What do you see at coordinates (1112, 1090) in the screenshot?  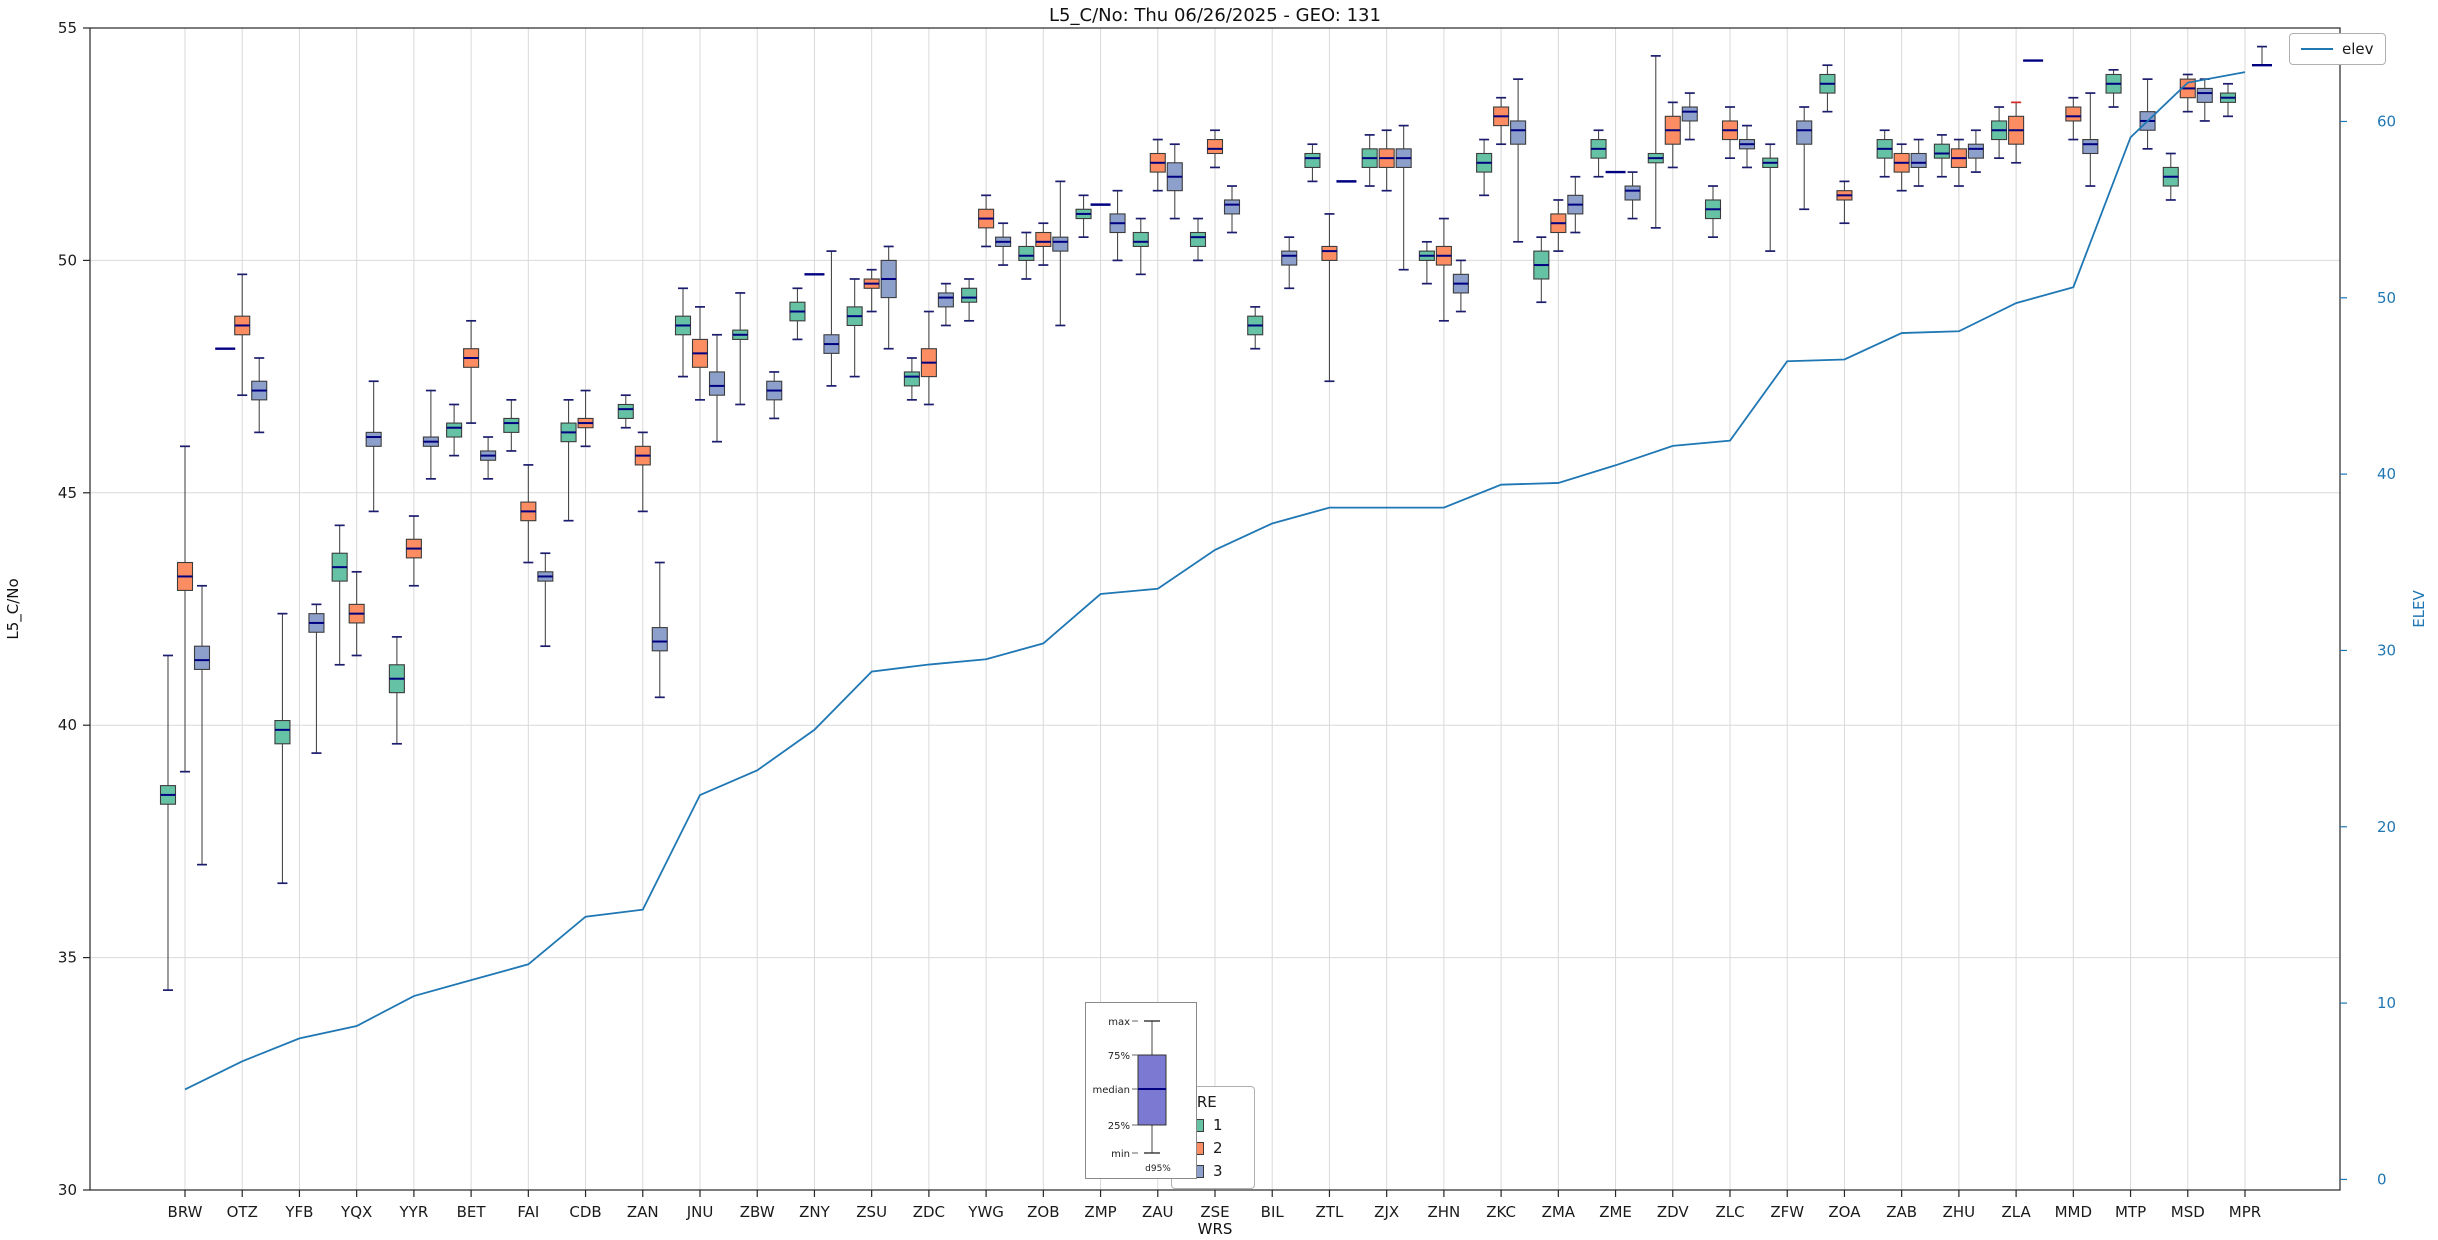 I see `key-median-label: median` at bounding box center [1112, 1090].